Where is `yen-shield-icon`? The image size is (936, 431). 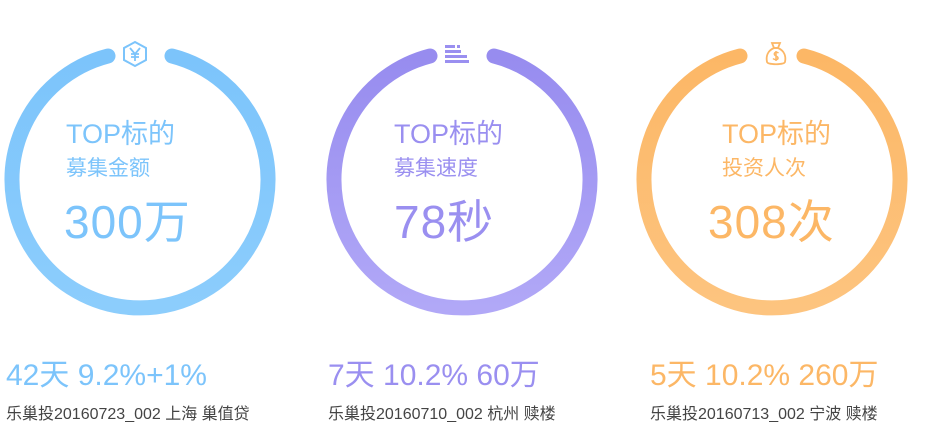 yen-shield-icon is located at coordinates (135, 54).